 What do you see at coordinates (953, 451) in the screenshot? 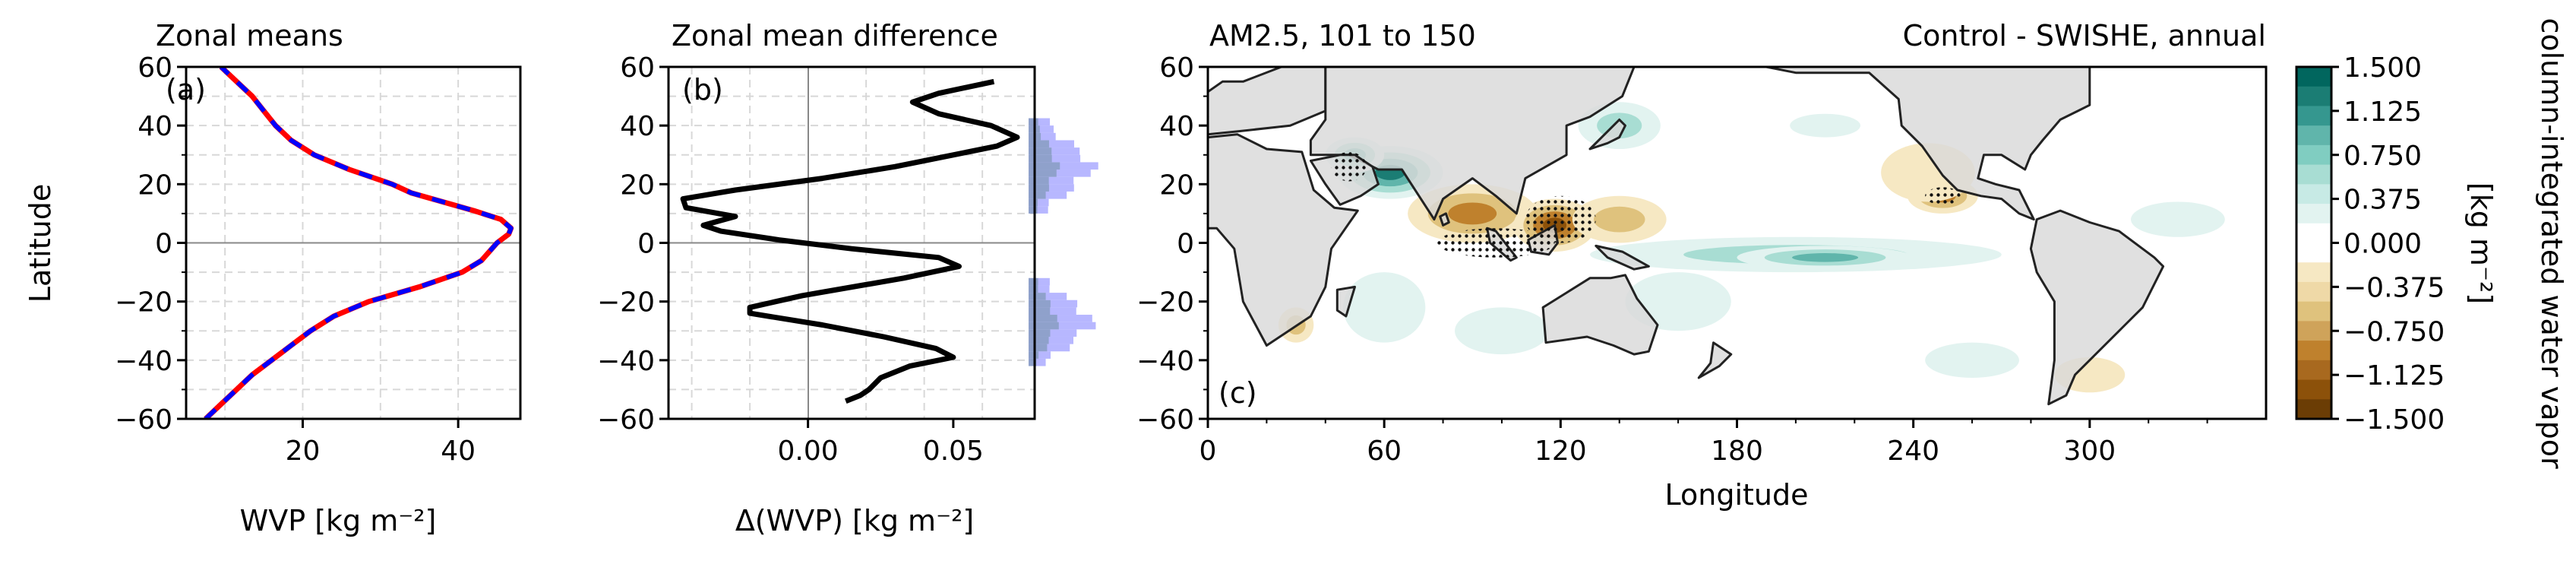
I see `x-tick-label: 0.05` at bounding box center [953, 451].